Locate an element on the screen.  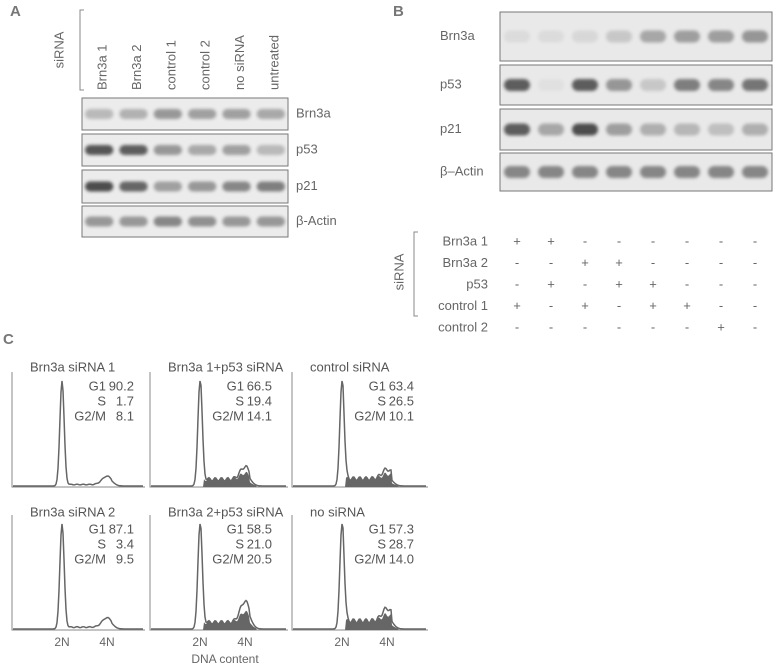
phase-value: 26.5 is located at coordinates (401, 400).